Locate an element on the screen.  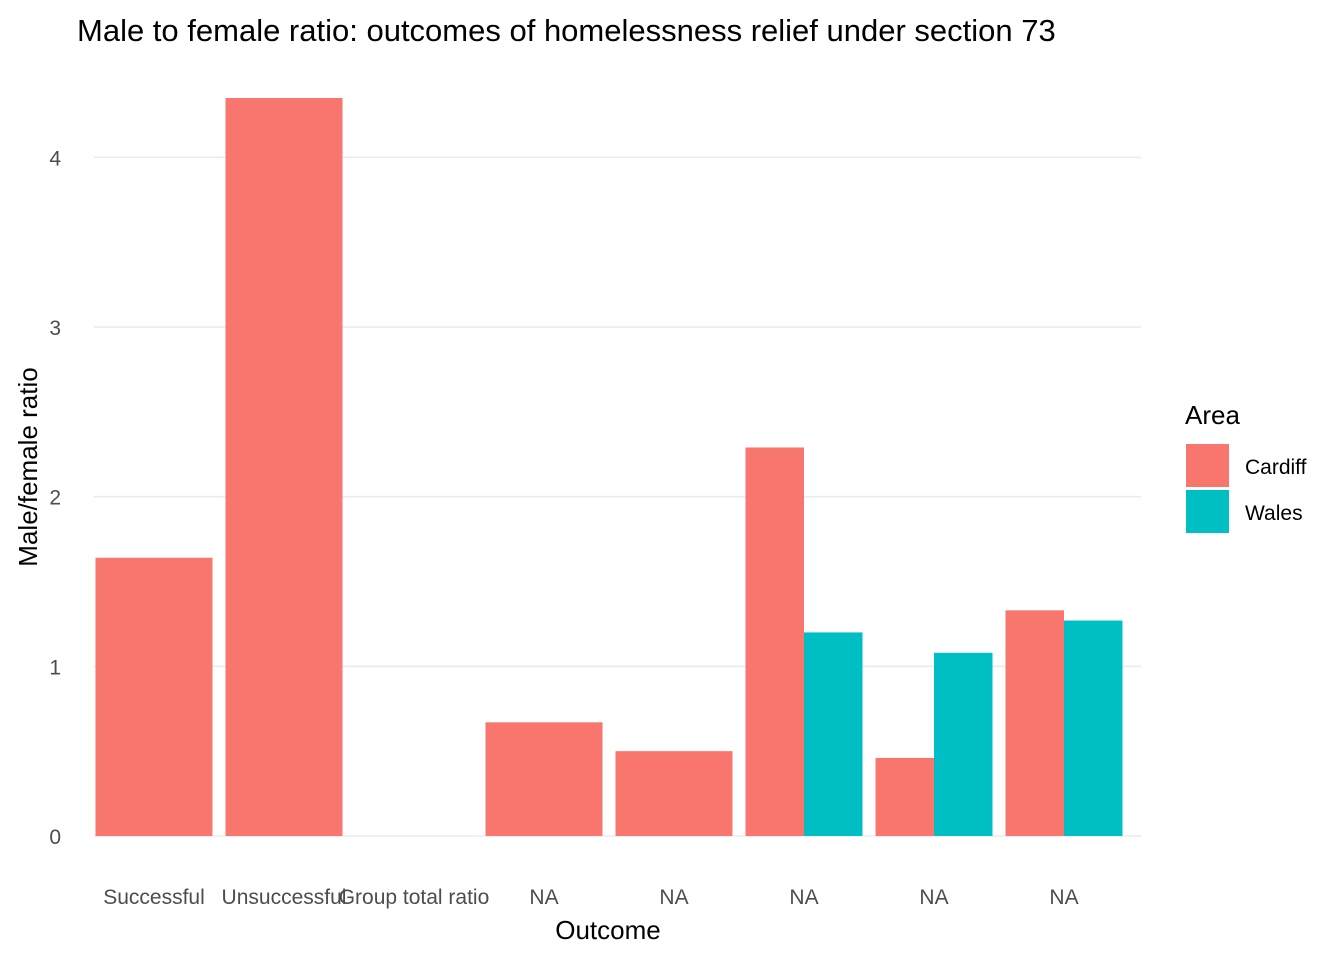
legend: Area Cardiff Wales is located at coordinates (1246, 466).